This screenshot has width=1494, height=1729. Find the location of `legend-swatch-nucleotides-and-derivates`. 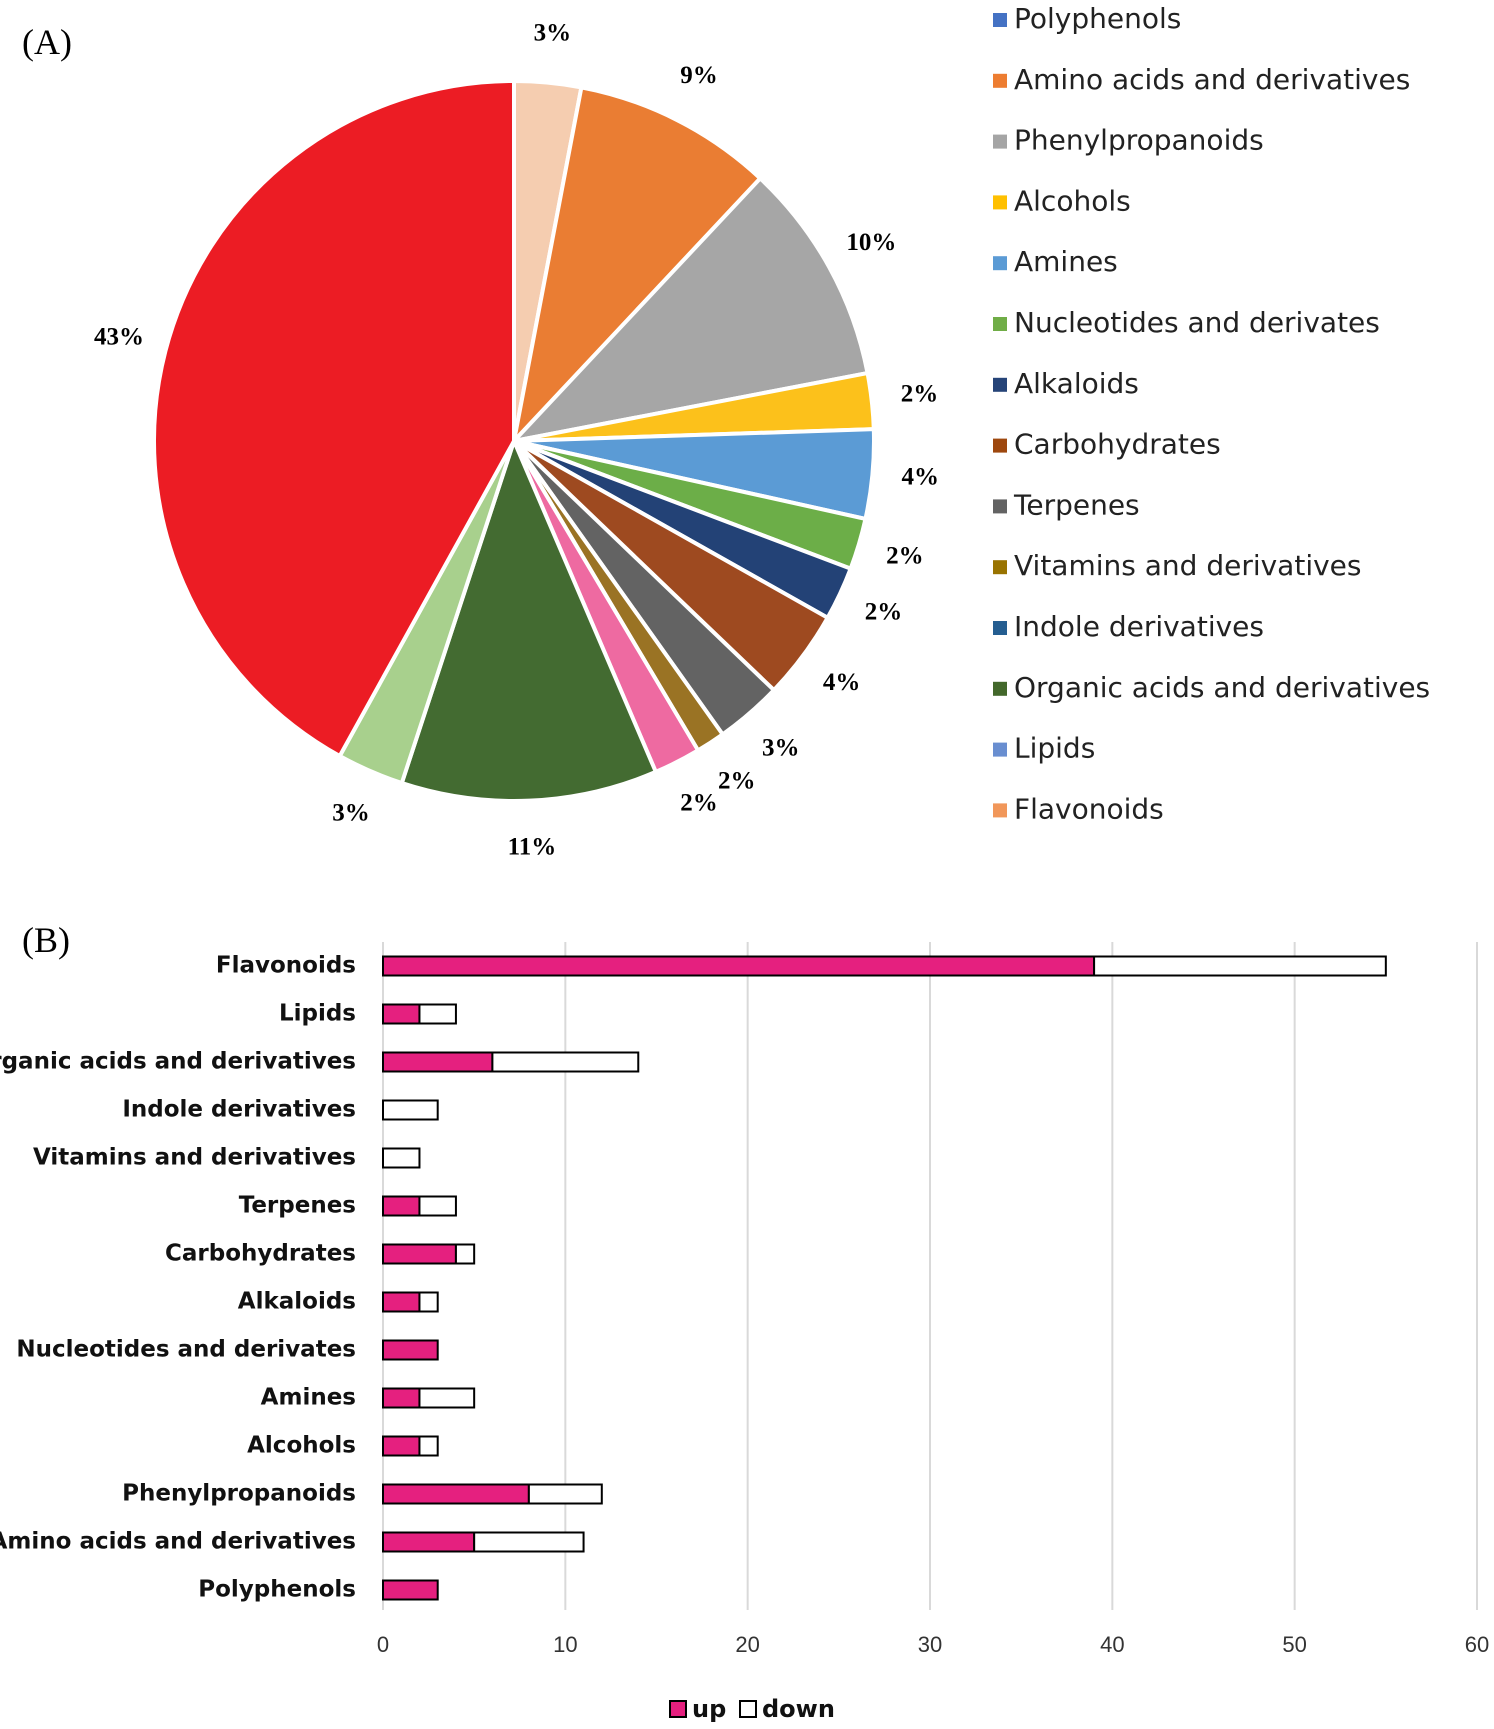

legend-swatch-nucleotides-and-derivates is located at coordinates (1000, 324).